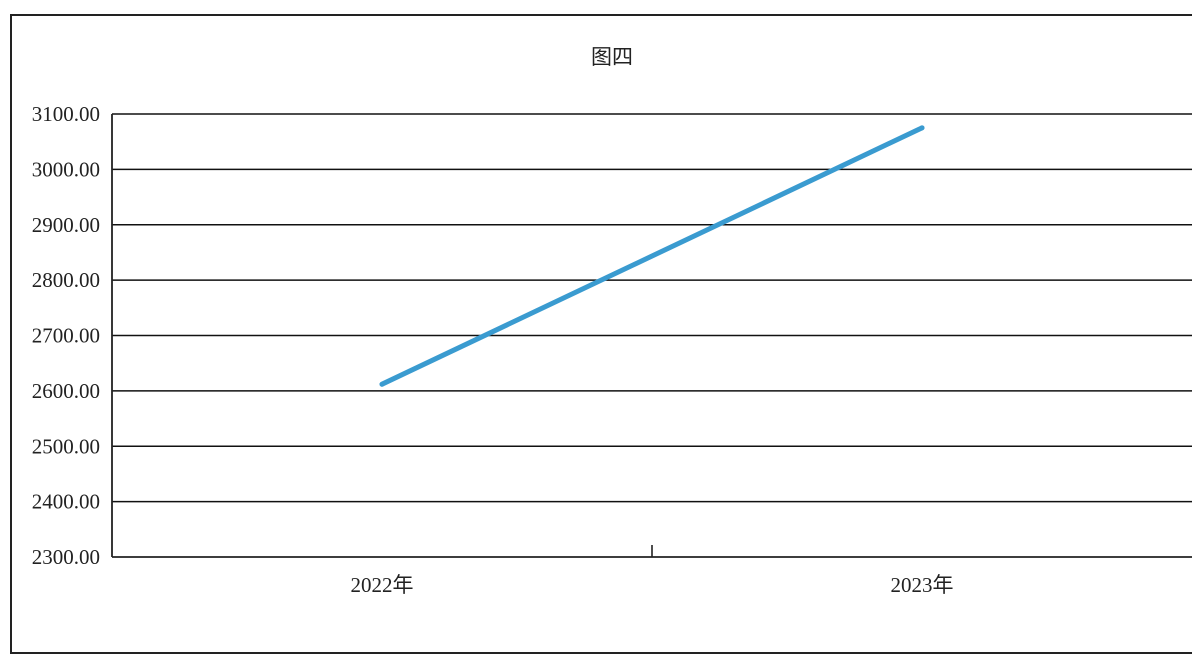 This screenshot has height=654, width=1192. Describe the element at coordinates (66, 557) in the screenshot. I see `y-tick-label: 2300.00` at that location.